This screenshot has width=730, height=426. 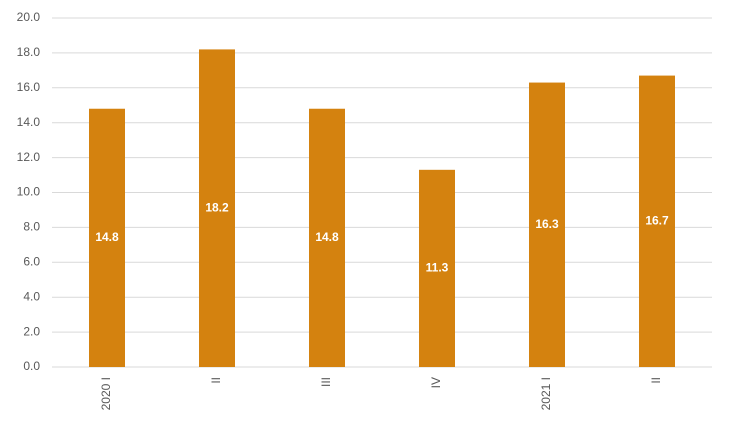 I want to click on y-tick-label: 20.0, so click(x=29, y=17).